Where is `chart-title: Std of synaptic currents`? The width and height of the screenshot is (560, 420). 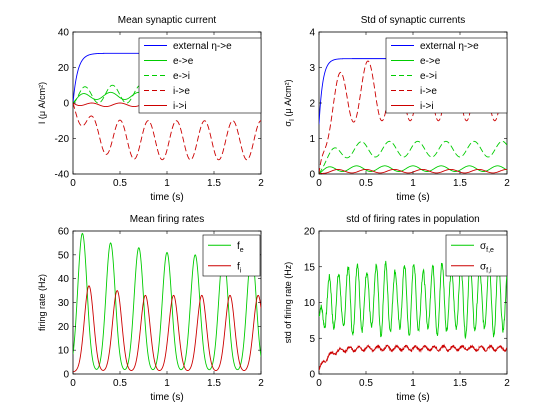
chart-title: Std of synaptic currents is located at coordinates (413, 20).